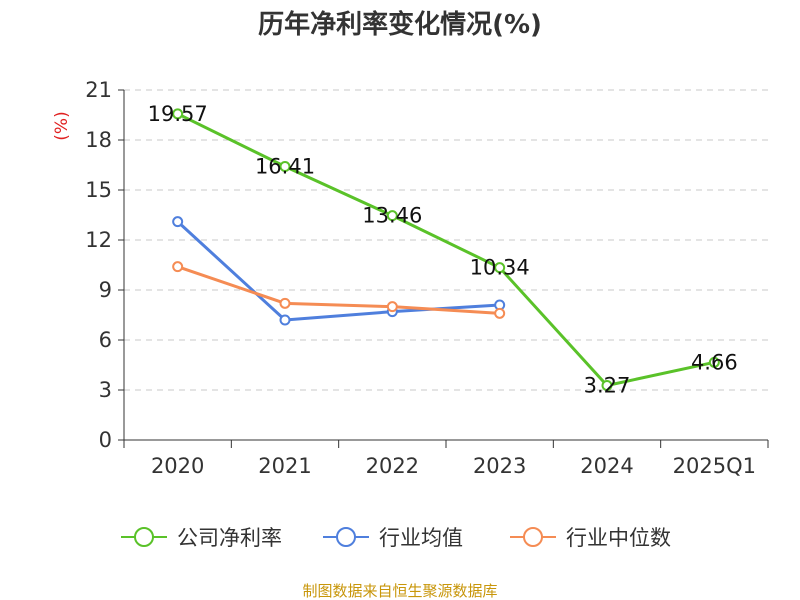 The image size is (800, 600). I want to click on x-tick-label: 2025Q1, so click(714, 466).